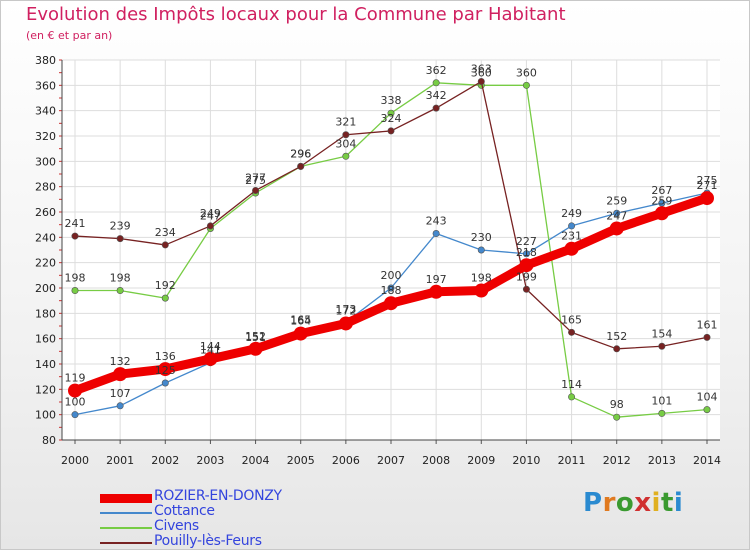 The width and height of the screenshot is (750, 550). Describe the element at coordinates (120, 393) in the screenshot. I see `data-label: 107` at that location.